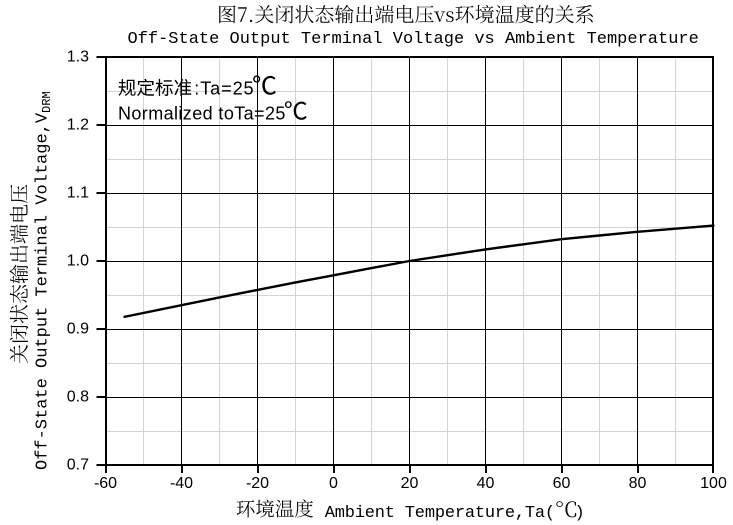  I want to click on svg-text: Ambient Temperature,Ta(, so click(440, 513).